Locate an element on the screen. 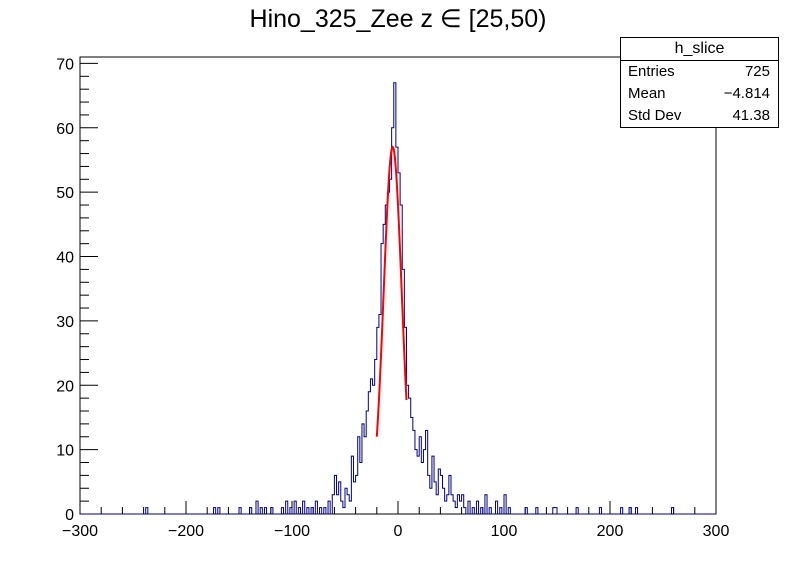  stats-box-title: h_slice is located at coordinates (699, 49).